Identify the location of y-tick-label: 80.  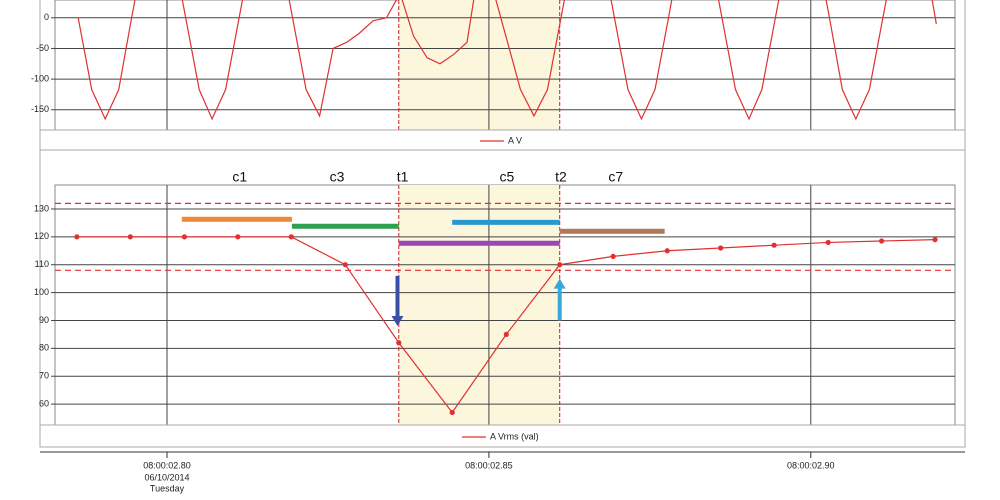
(44, 348).